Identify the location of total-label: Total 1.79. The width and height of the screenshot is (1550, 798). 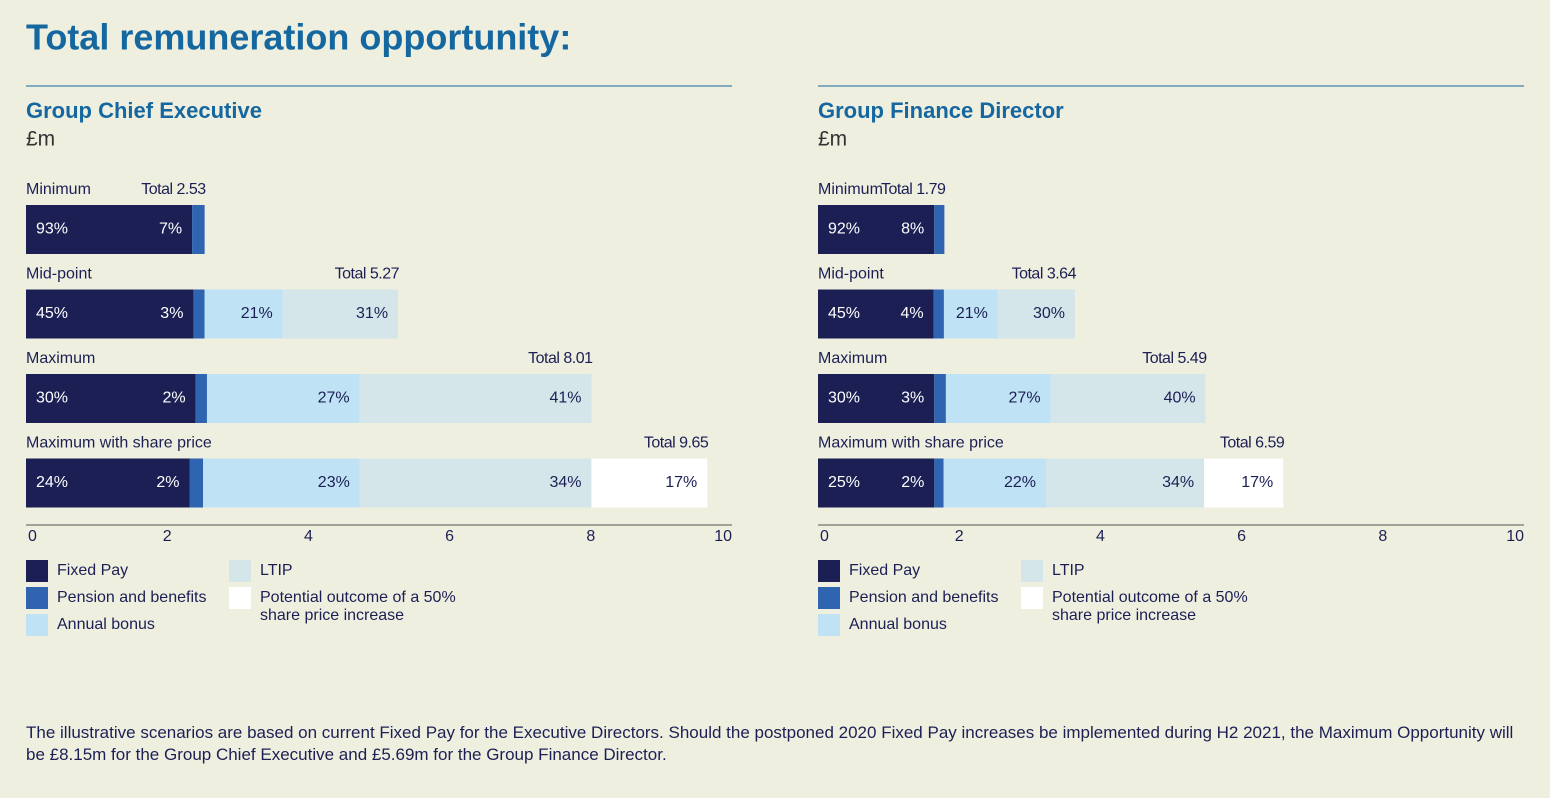
(913, 189).